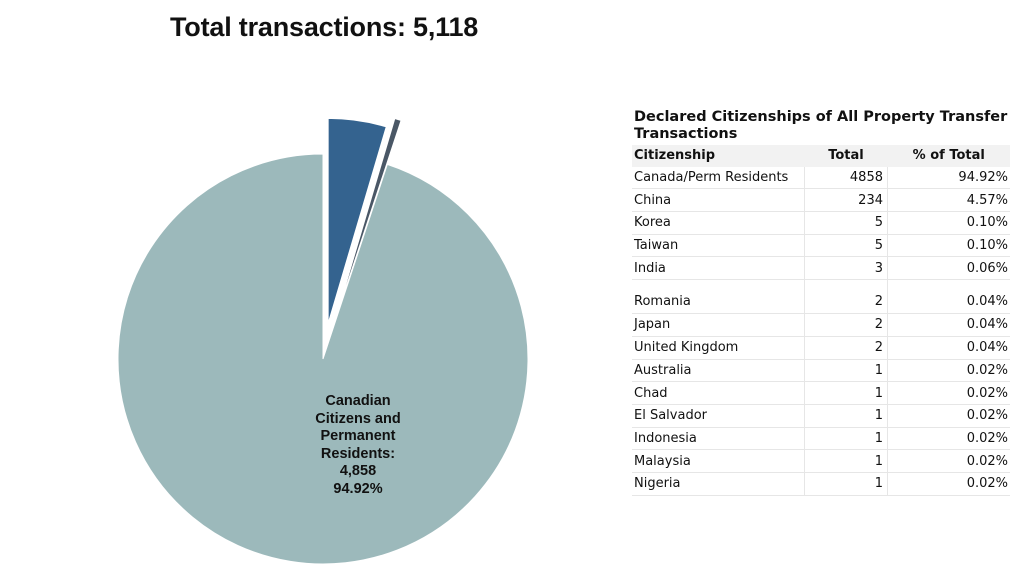 The height and width of the screenshot is (573, 1024). What do you see at coordinates (718, 371) in the screenshot?
I see `citizenship-cell: Australia` at bounding box center [718, 371].